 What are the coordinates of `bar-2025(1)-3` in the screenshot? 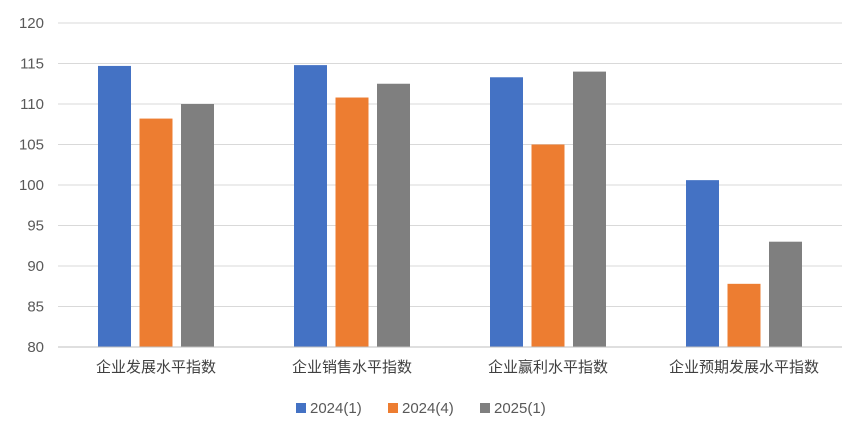 It's located at (785, 294).